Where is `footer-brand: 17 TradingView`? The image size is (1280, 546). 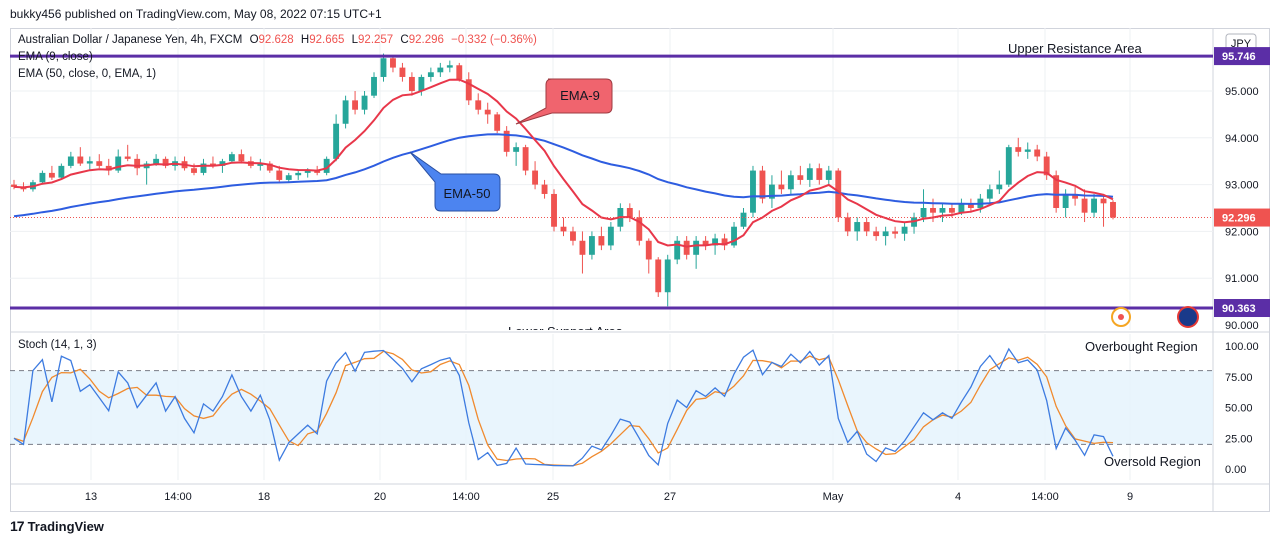
footer-brand: 17 TradingView is located at coordinates (57, 526).